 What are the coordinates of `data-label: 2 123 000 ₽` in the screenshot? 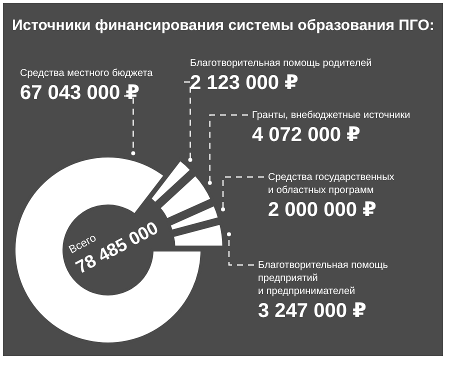 It's located at (244, 83).